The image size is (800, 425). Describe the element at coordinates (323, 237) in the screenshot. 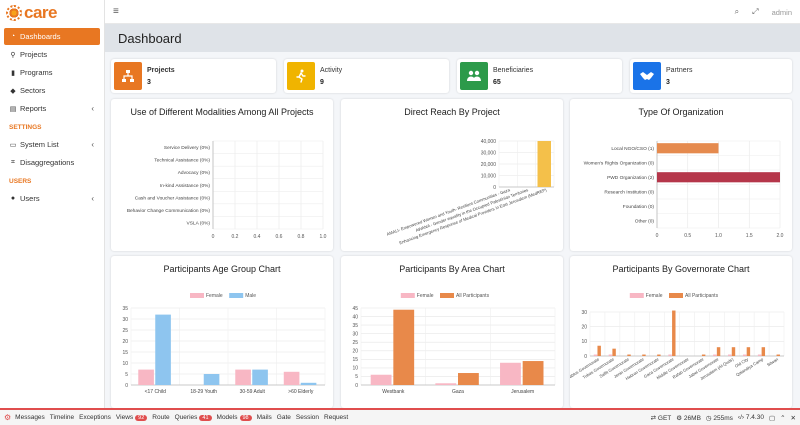

I see `x-tick-label: 1.0` at that location.